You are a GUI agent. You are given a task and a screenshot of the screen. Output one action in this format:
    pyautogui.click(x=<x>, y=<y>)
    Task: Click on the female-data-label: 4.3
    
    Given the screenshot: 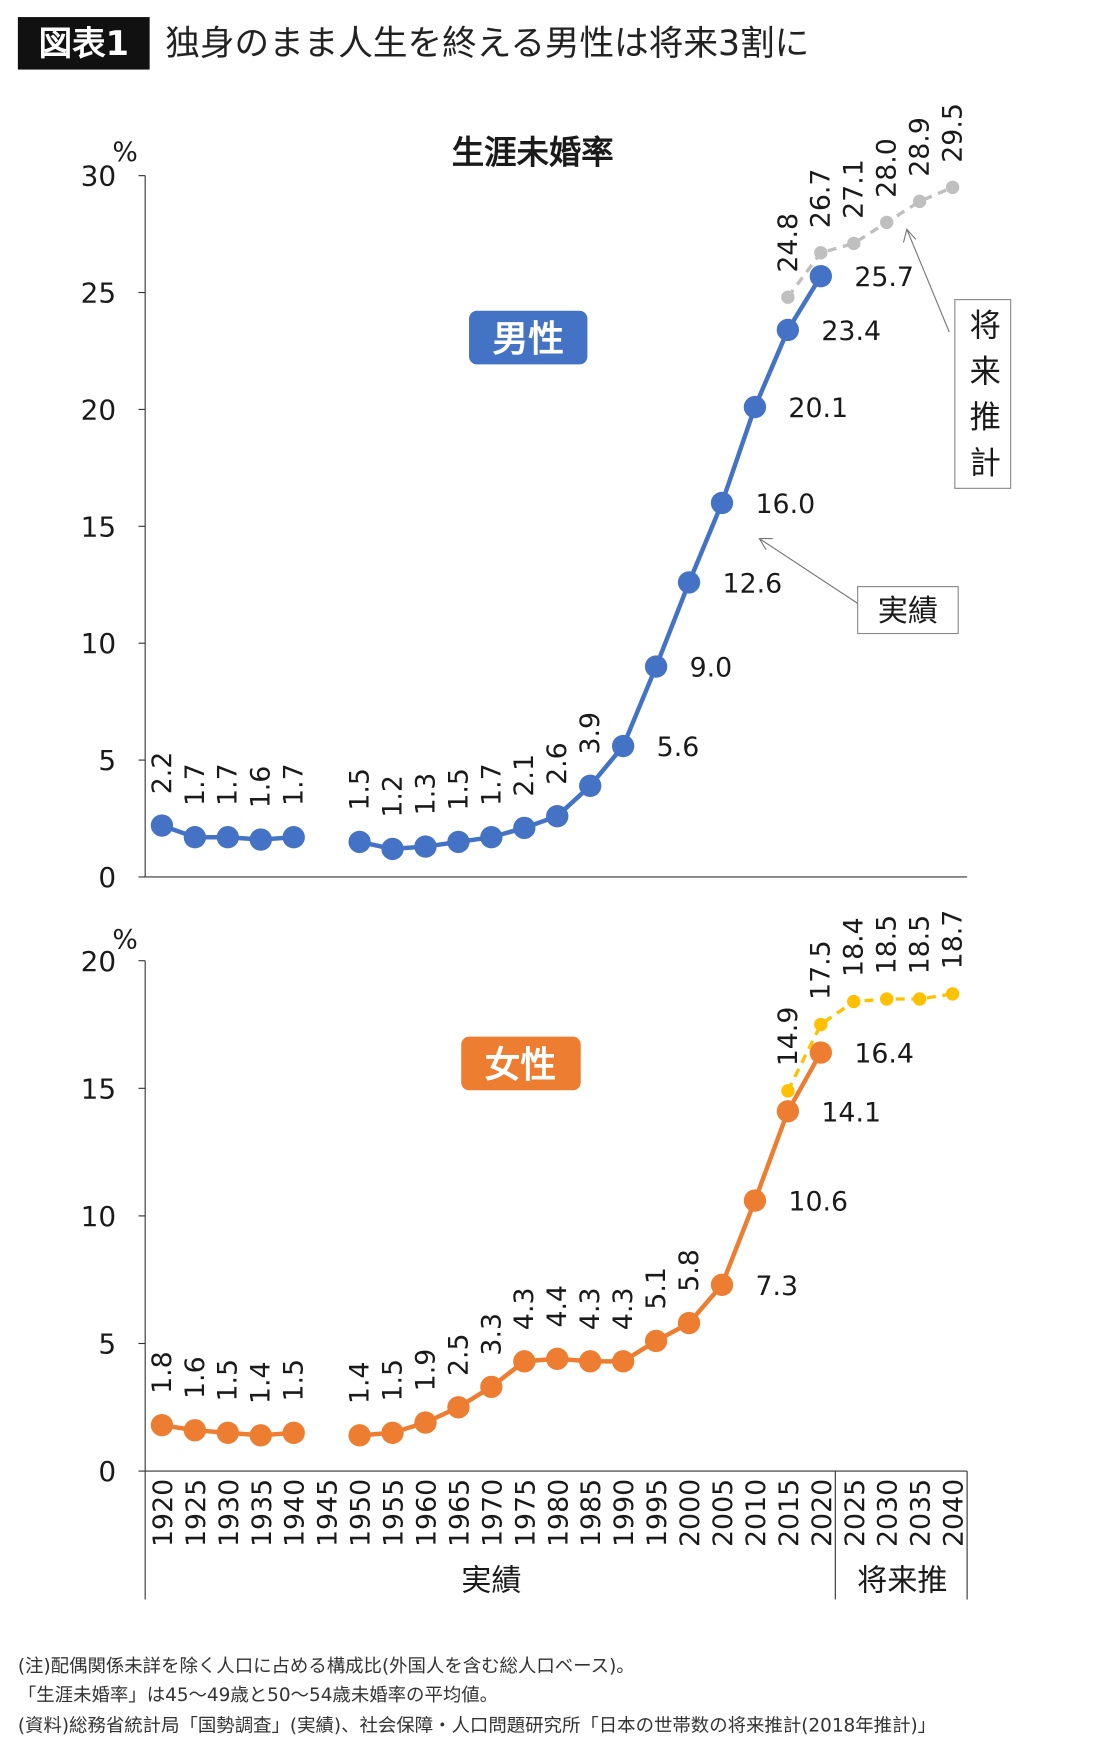 What is the action you would take?
    pyautogui.click(x=524, y=1308)
    